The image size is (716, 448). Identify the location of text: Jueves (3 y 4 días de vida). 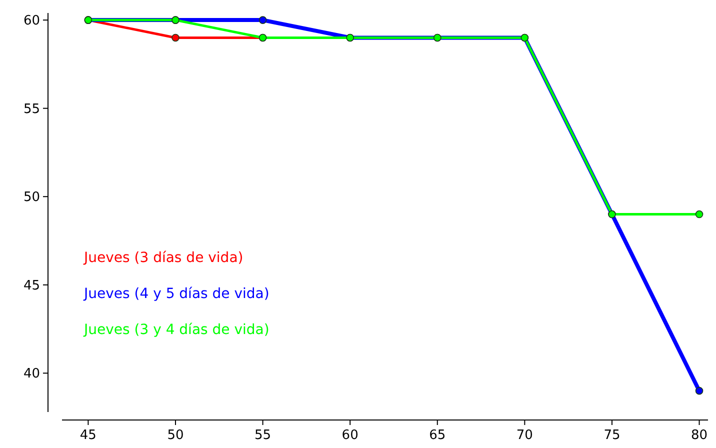
(176, 330).